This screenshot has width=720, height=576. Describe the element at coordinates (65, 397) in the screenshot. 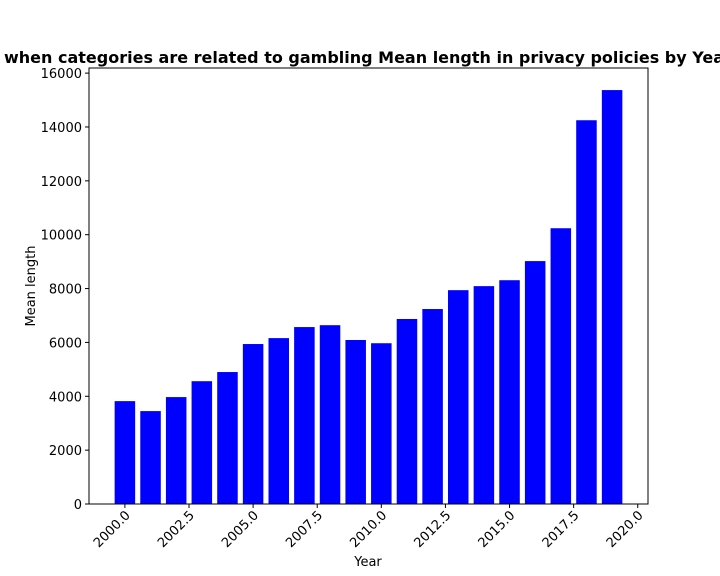

I see `y-tick-label: 4000` at that location.